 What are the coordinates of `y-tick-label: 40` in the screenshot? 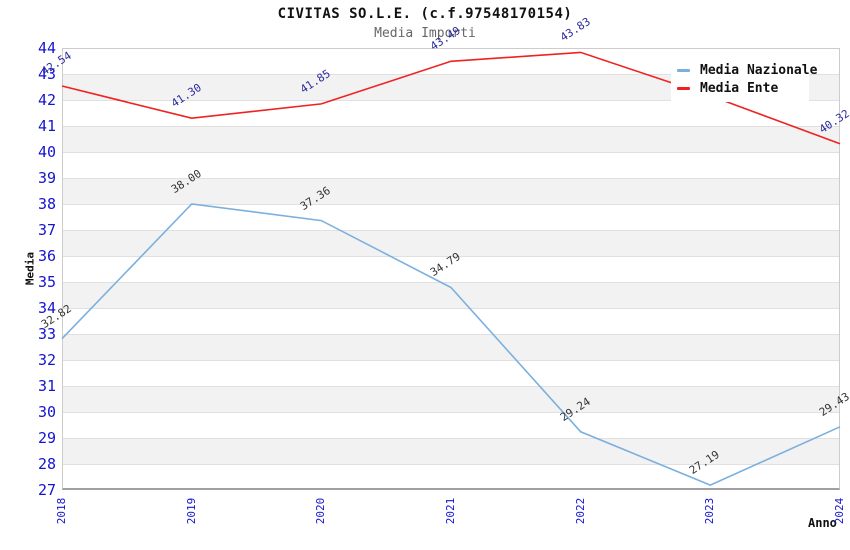 It's located at (46, 152).